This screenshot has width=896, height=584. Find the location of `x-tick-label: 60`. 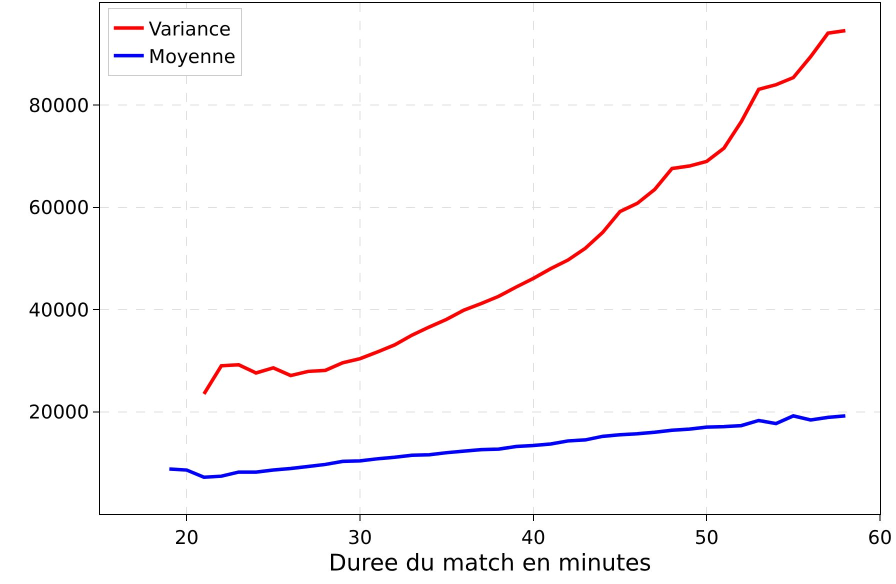

x-tick-label: 60 is located at coordinates (880, 537).